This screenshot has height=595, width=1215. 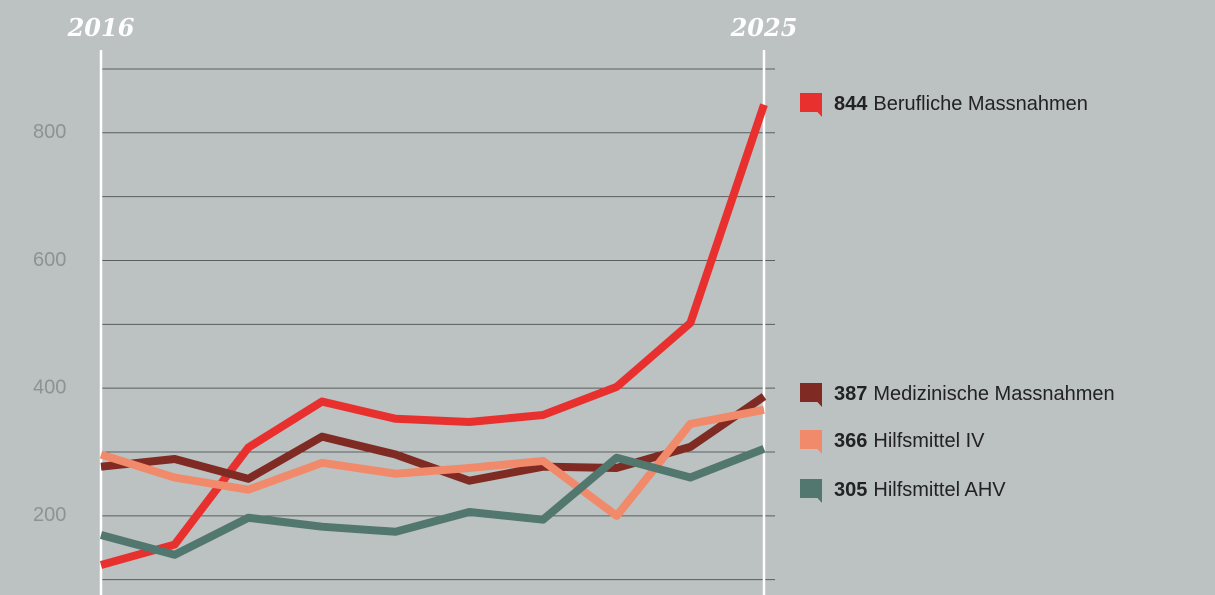 What do you see at coordinates (850, 441) in the screenshot?
I see `legend-value: 366` at bounding box center [850, 441].